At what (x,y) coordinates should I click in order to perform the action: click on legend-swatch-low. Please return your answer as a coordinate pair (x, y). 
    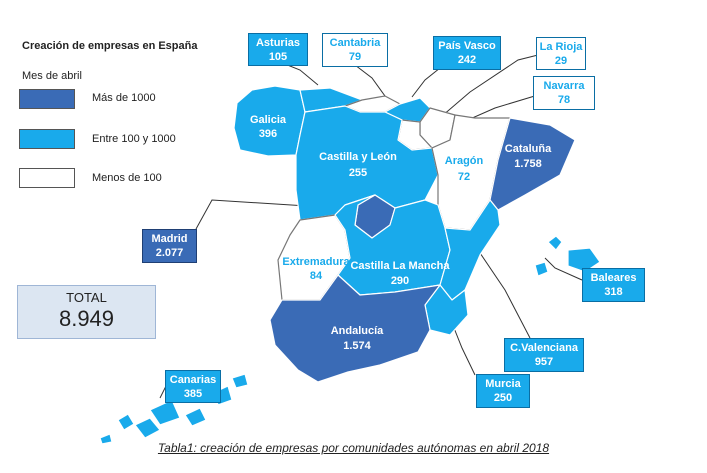
    Looking at the image, I should click on (47, 178).